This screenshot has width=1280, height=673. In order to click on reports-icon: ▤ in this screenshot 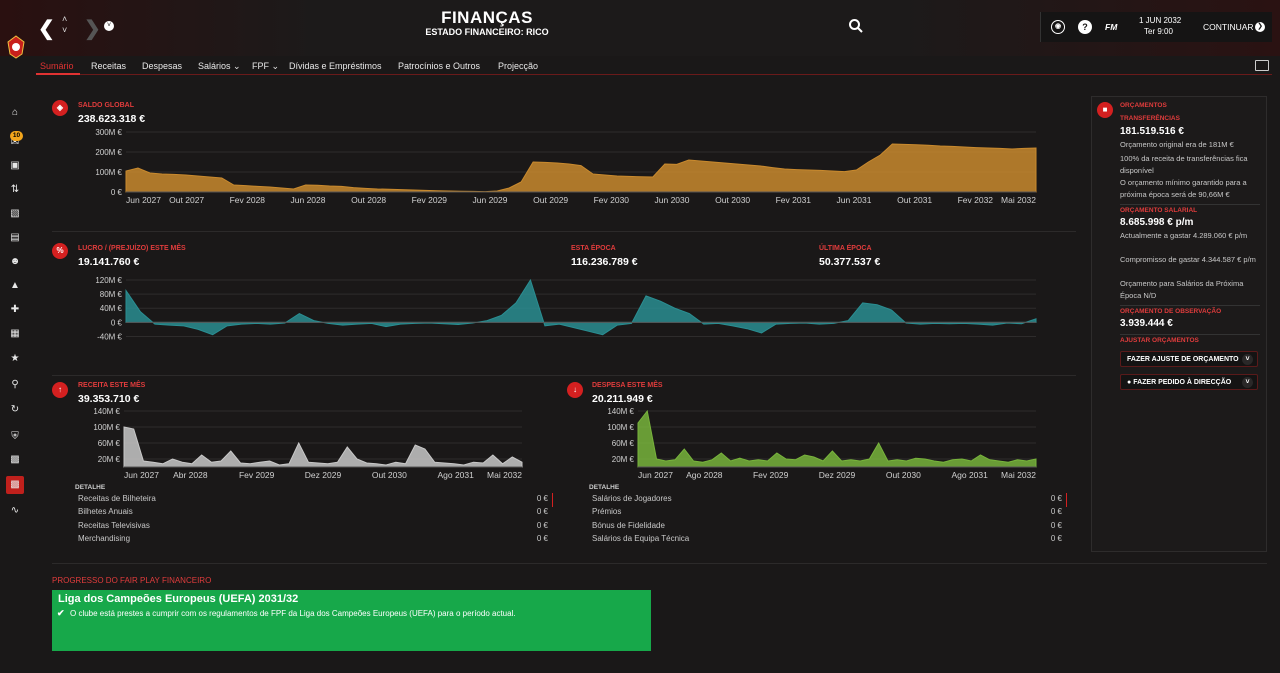, I will do `click(15, 237)`.